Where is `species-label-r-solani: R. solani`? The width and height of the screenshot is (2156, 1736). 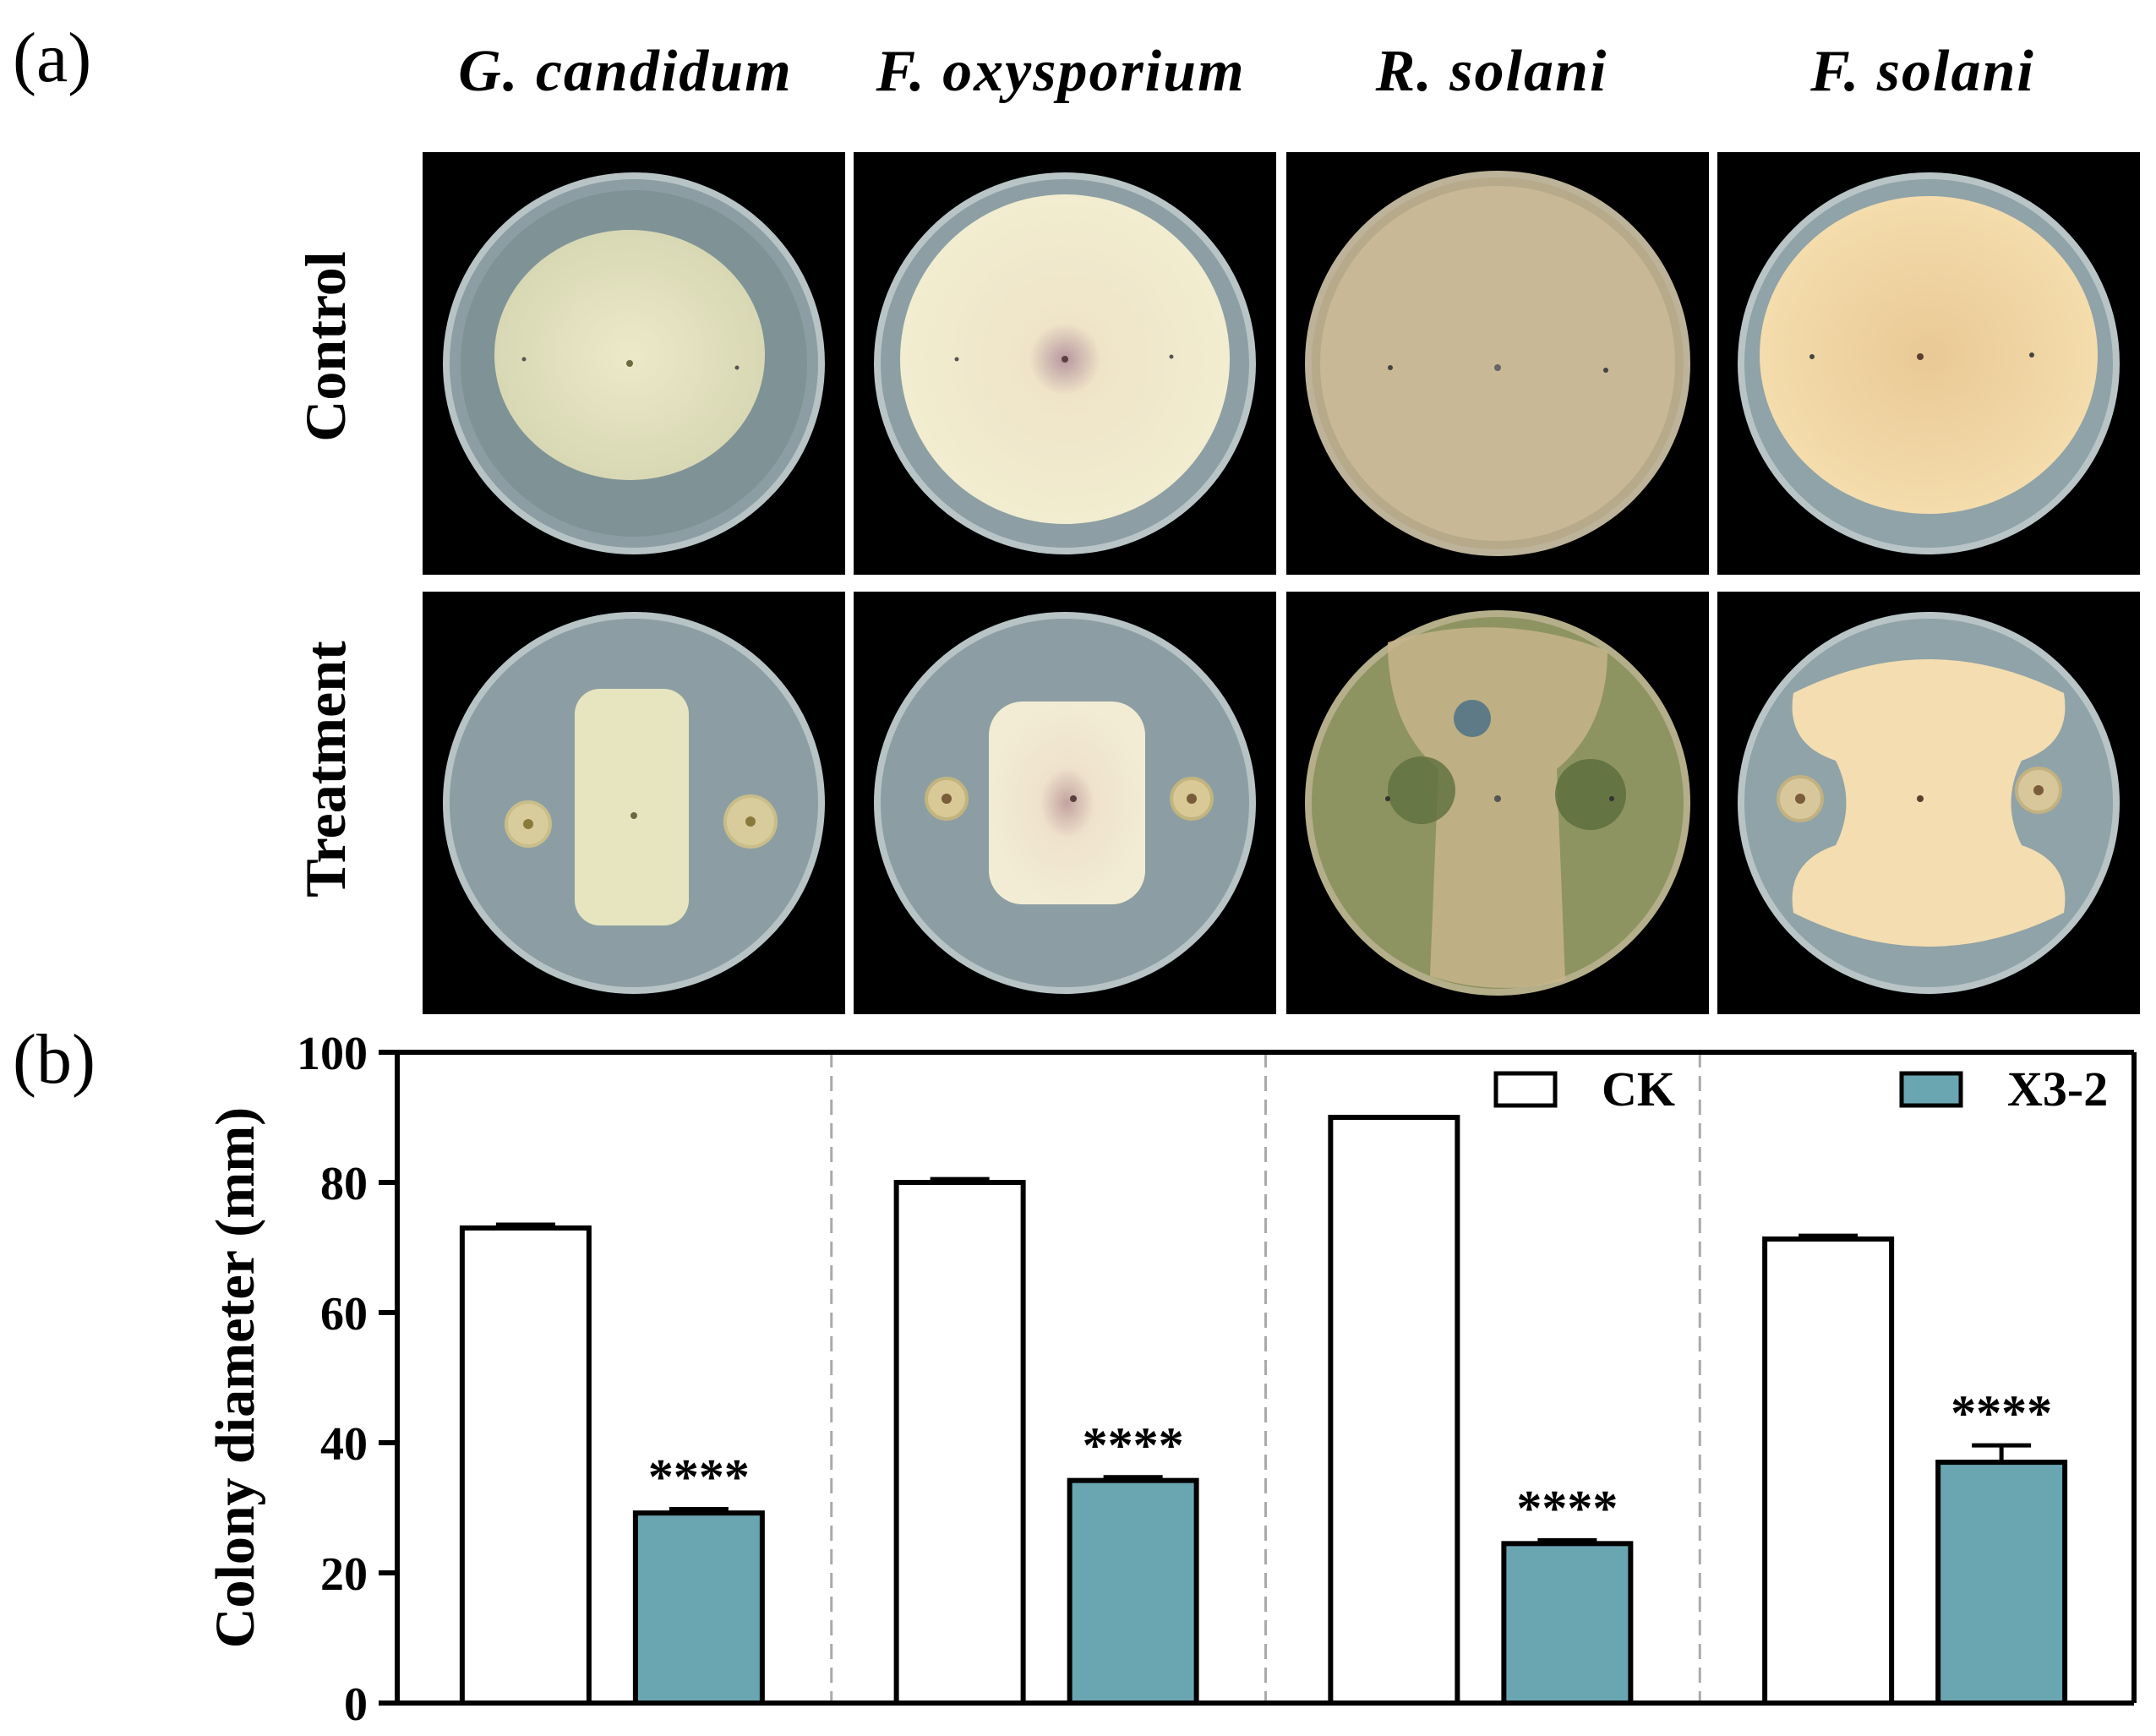
species-label-r-solani: R. solani is located at coordinates (1491, 71).